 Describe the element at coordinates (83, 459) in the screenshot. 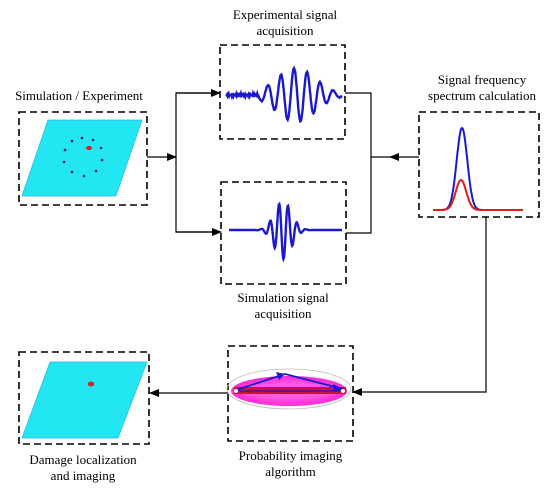

I see `damage-localization-title-line1: Damage localization` at that location.